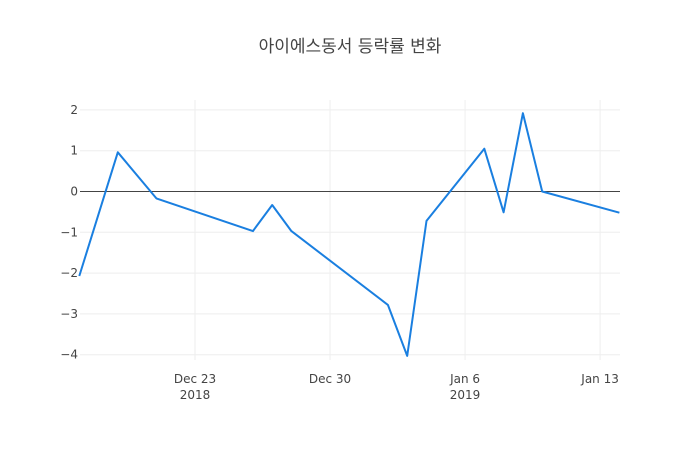  What do you see at coordinates (69, 314) in the screenshot?
I see `y-tick-label: −3` at bounding box center [69, 314].